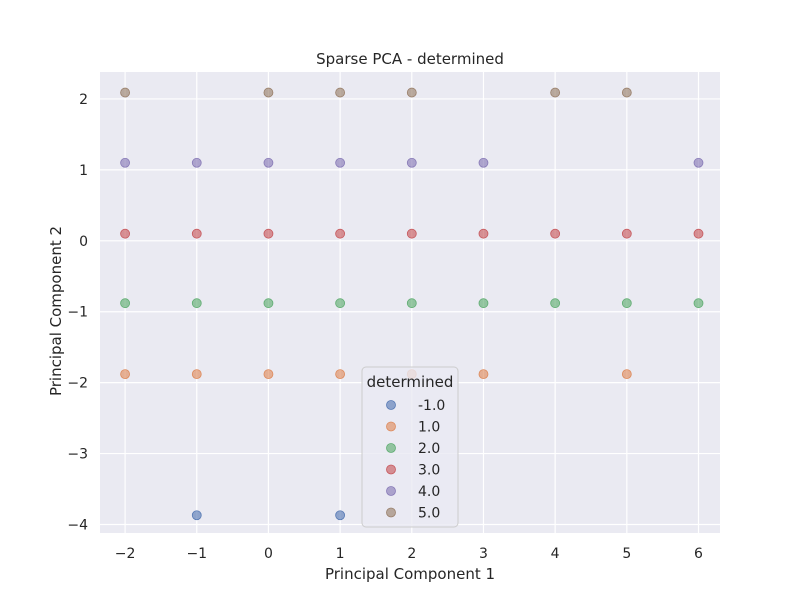  What do you see at coordinates (196, 554) in the screenshot?
I see `x-tick-label: −1` at bounding box center [196, 554].